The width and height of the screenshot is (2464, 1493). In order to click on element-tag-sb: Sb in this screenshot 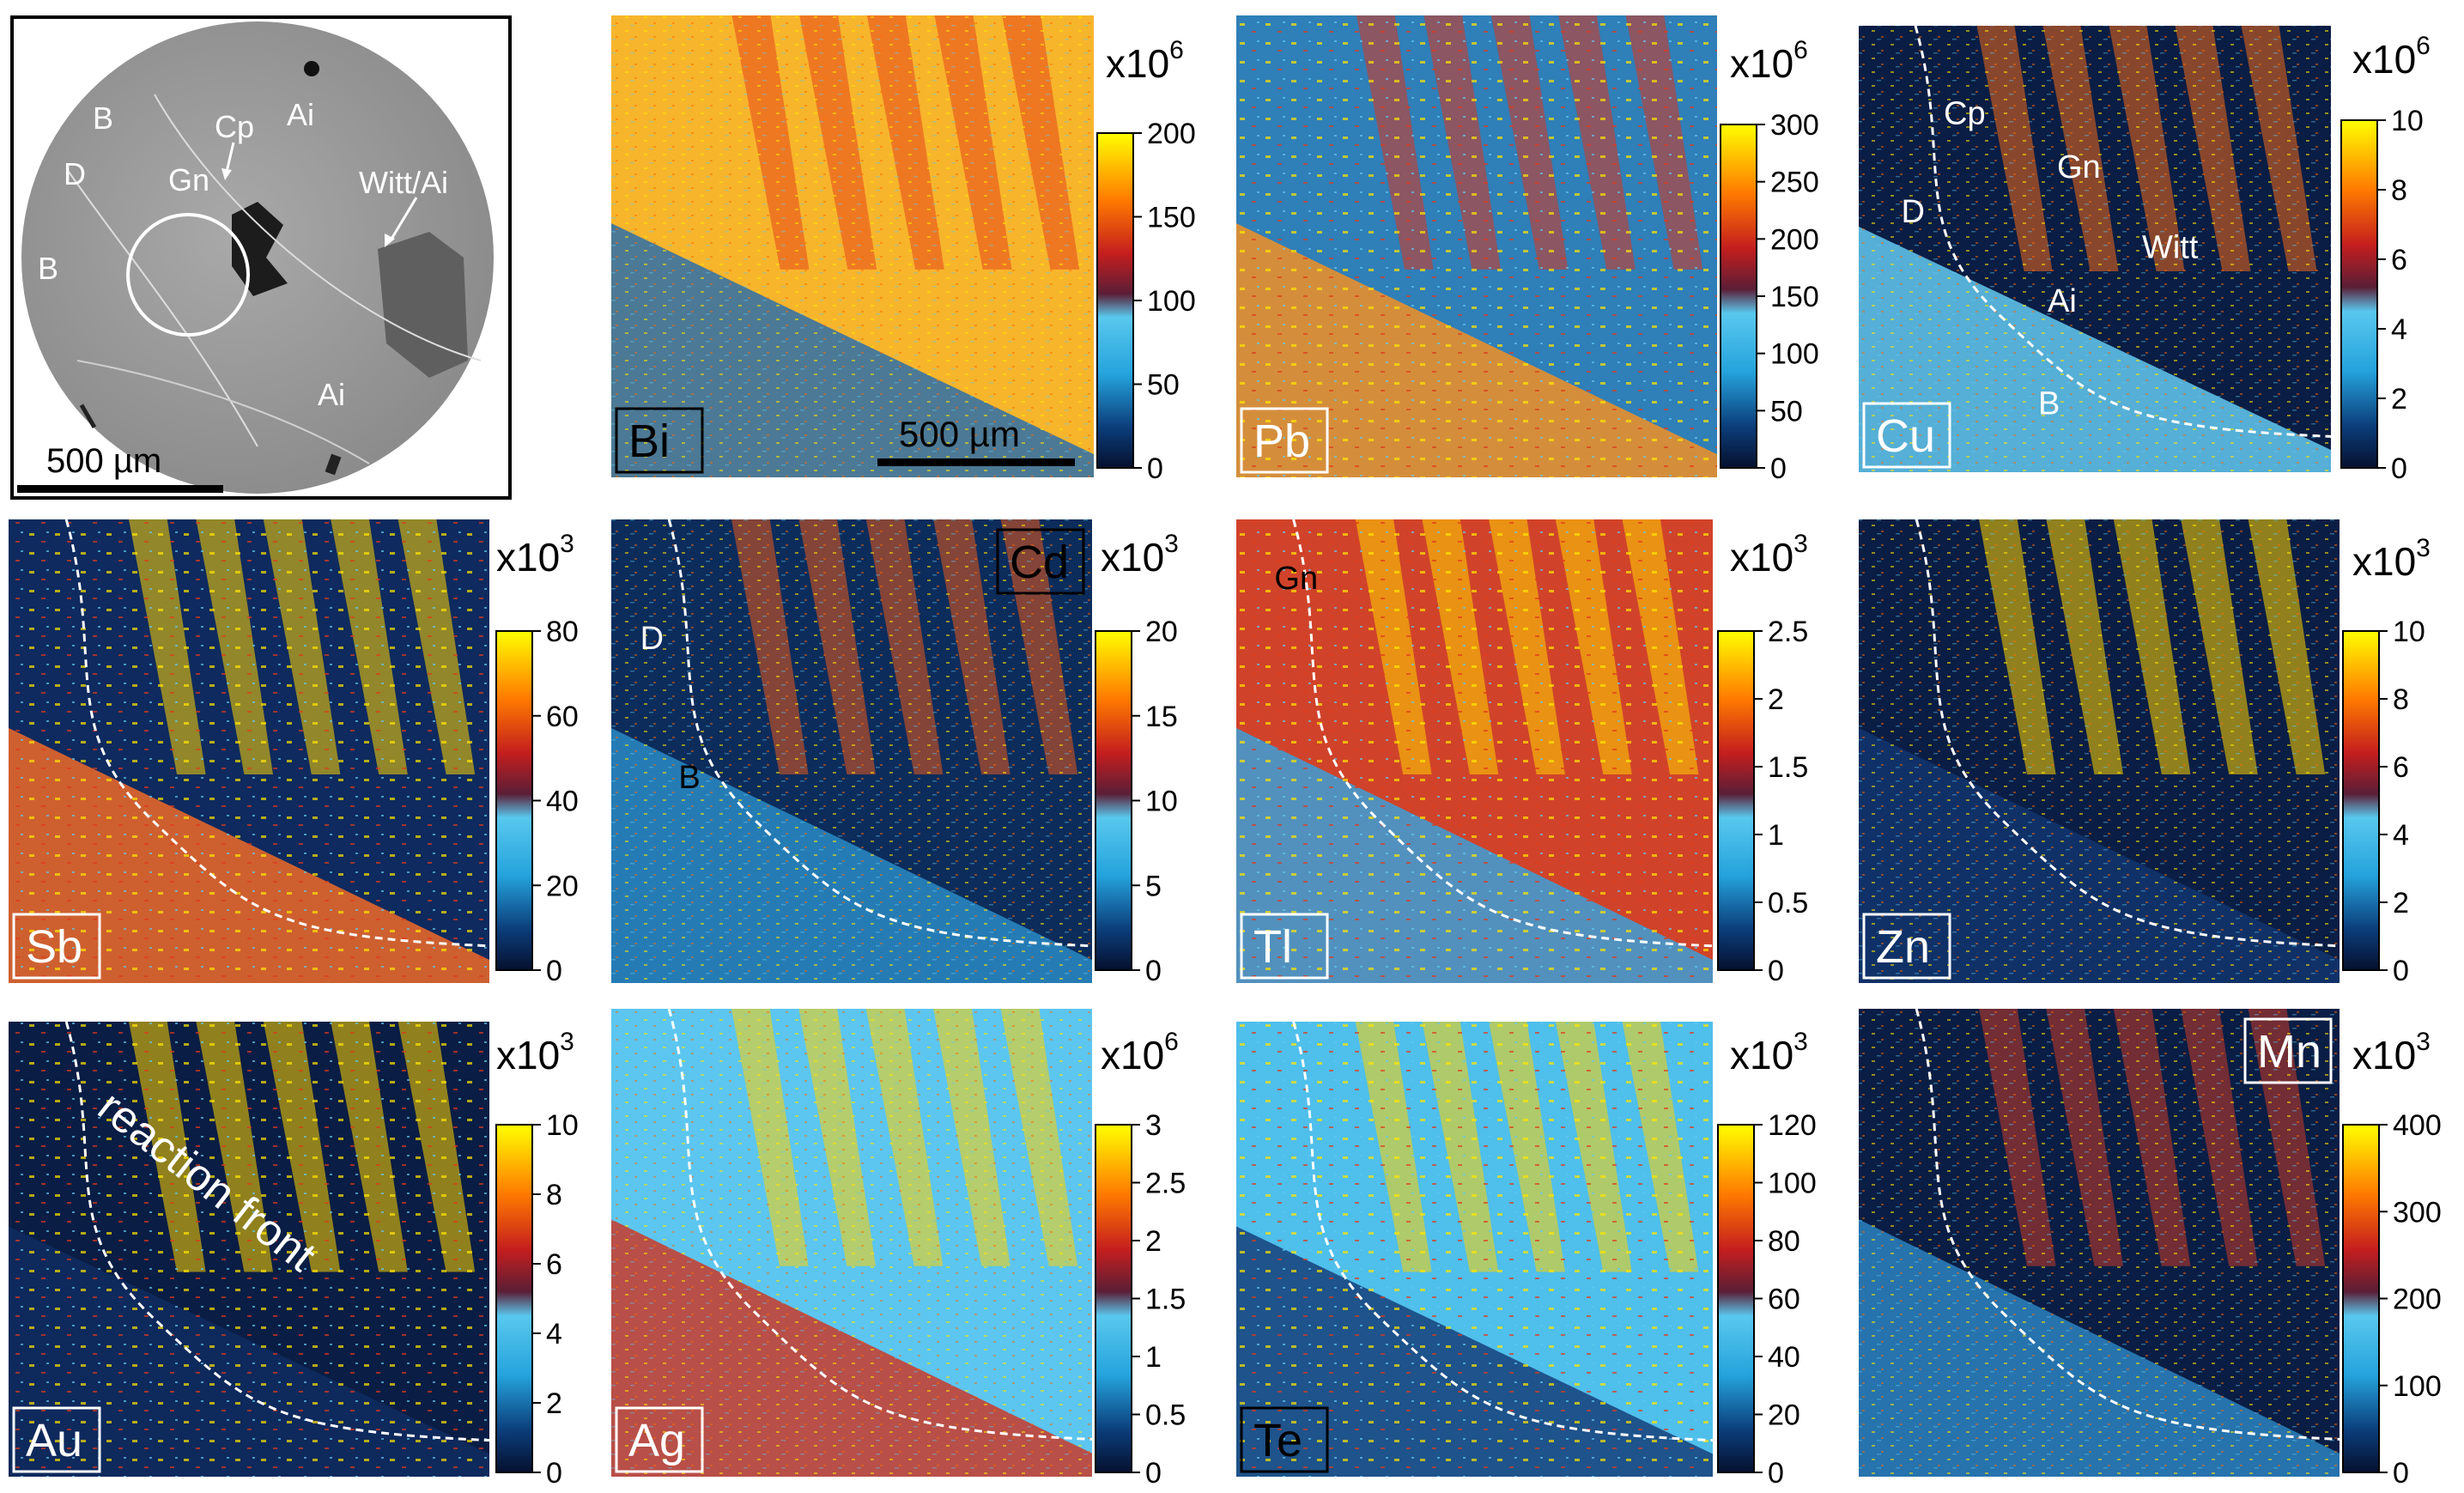, I will do `click(54, 947)`.